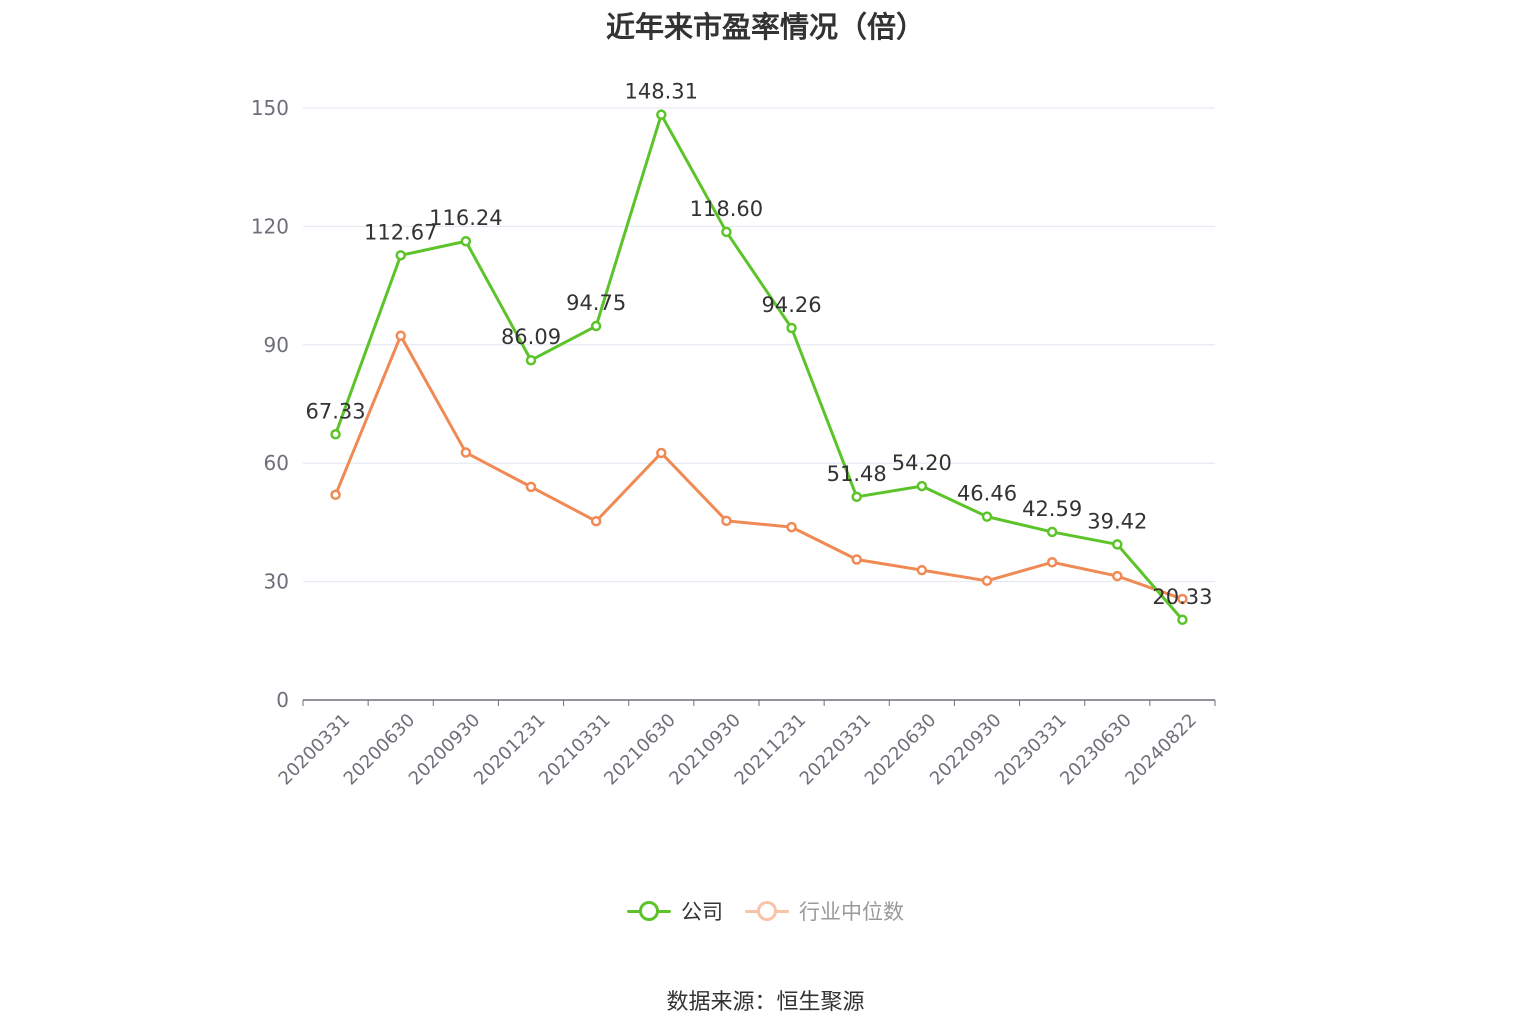  What do you see at coordinates (276, 463) in the screenshot?
I see `y-tick-label: 60` at bounding box center [276, 463].